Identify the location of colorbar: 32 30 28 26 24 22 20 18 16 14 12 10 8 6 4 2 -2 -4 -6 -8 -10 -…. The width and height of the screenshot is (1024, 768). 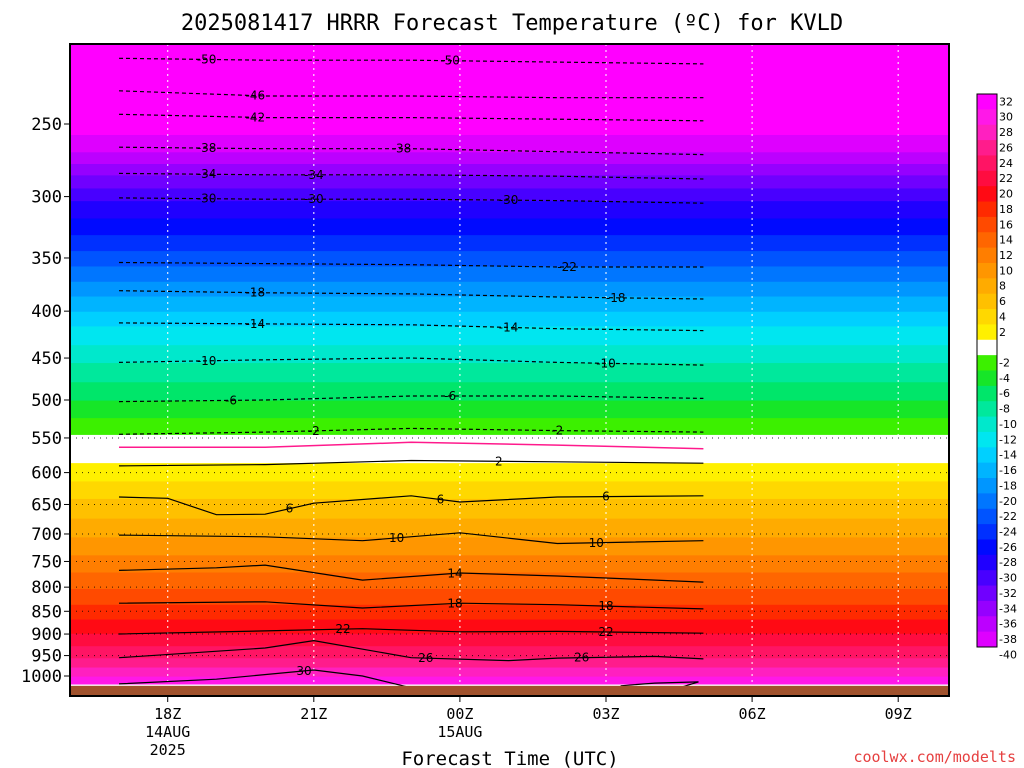
(996, 377).